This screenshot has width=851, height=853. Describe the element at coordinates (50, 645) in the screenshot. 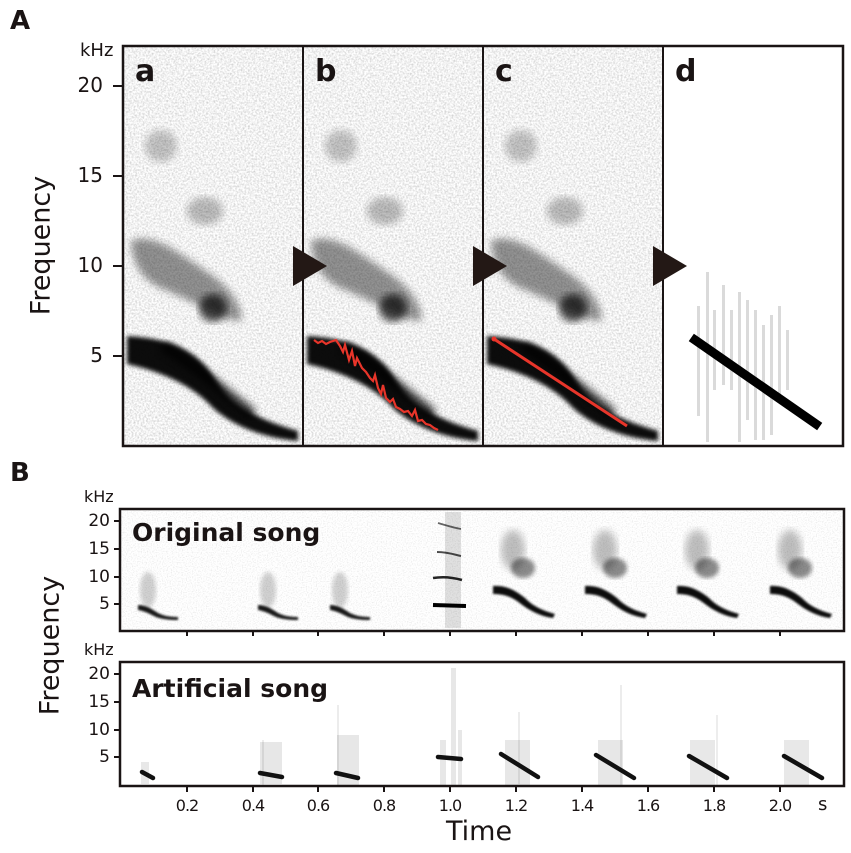

I see `panel-b-y-title: Frequency` at that location.